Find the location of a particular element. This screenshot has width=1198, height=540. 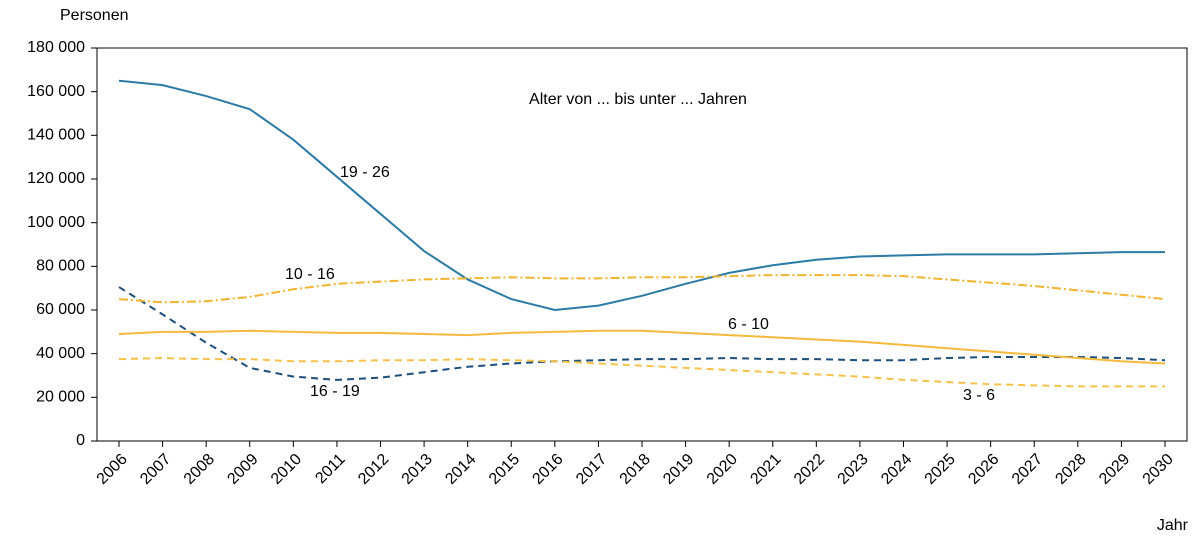

y-tick-label: 20 000 is located at coordinates (60, 397).